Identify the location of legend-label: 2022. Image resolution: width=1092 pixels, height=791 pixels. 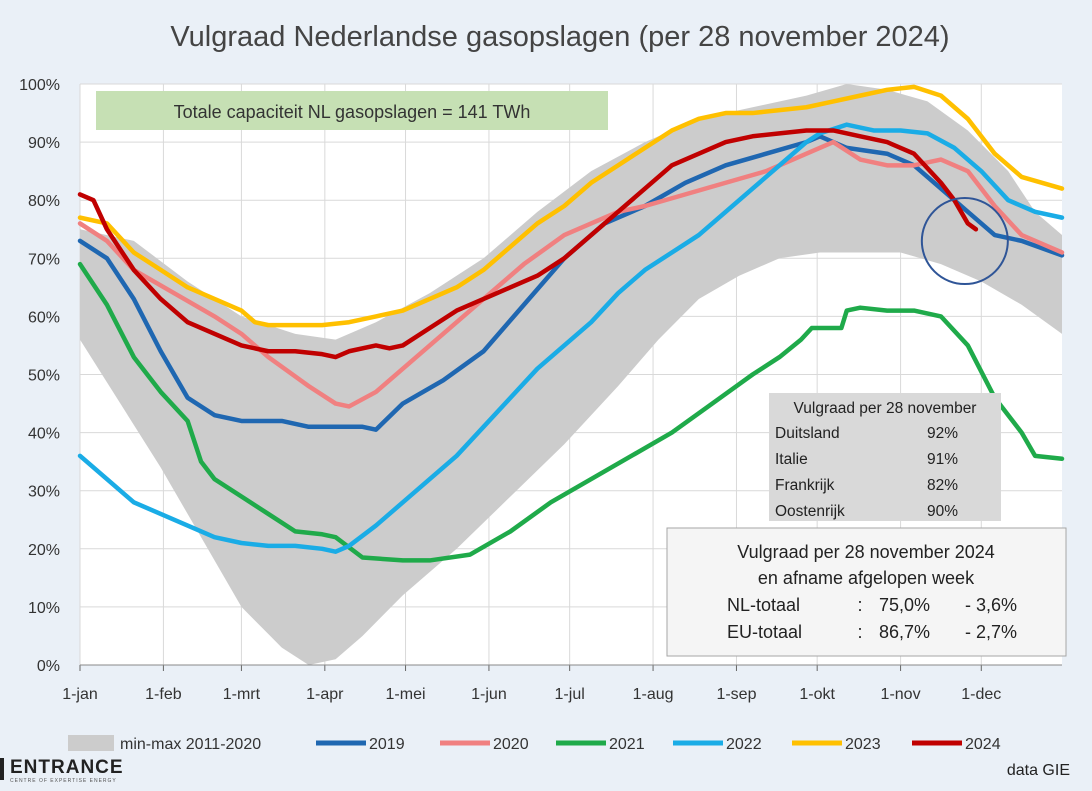
(744, 744).